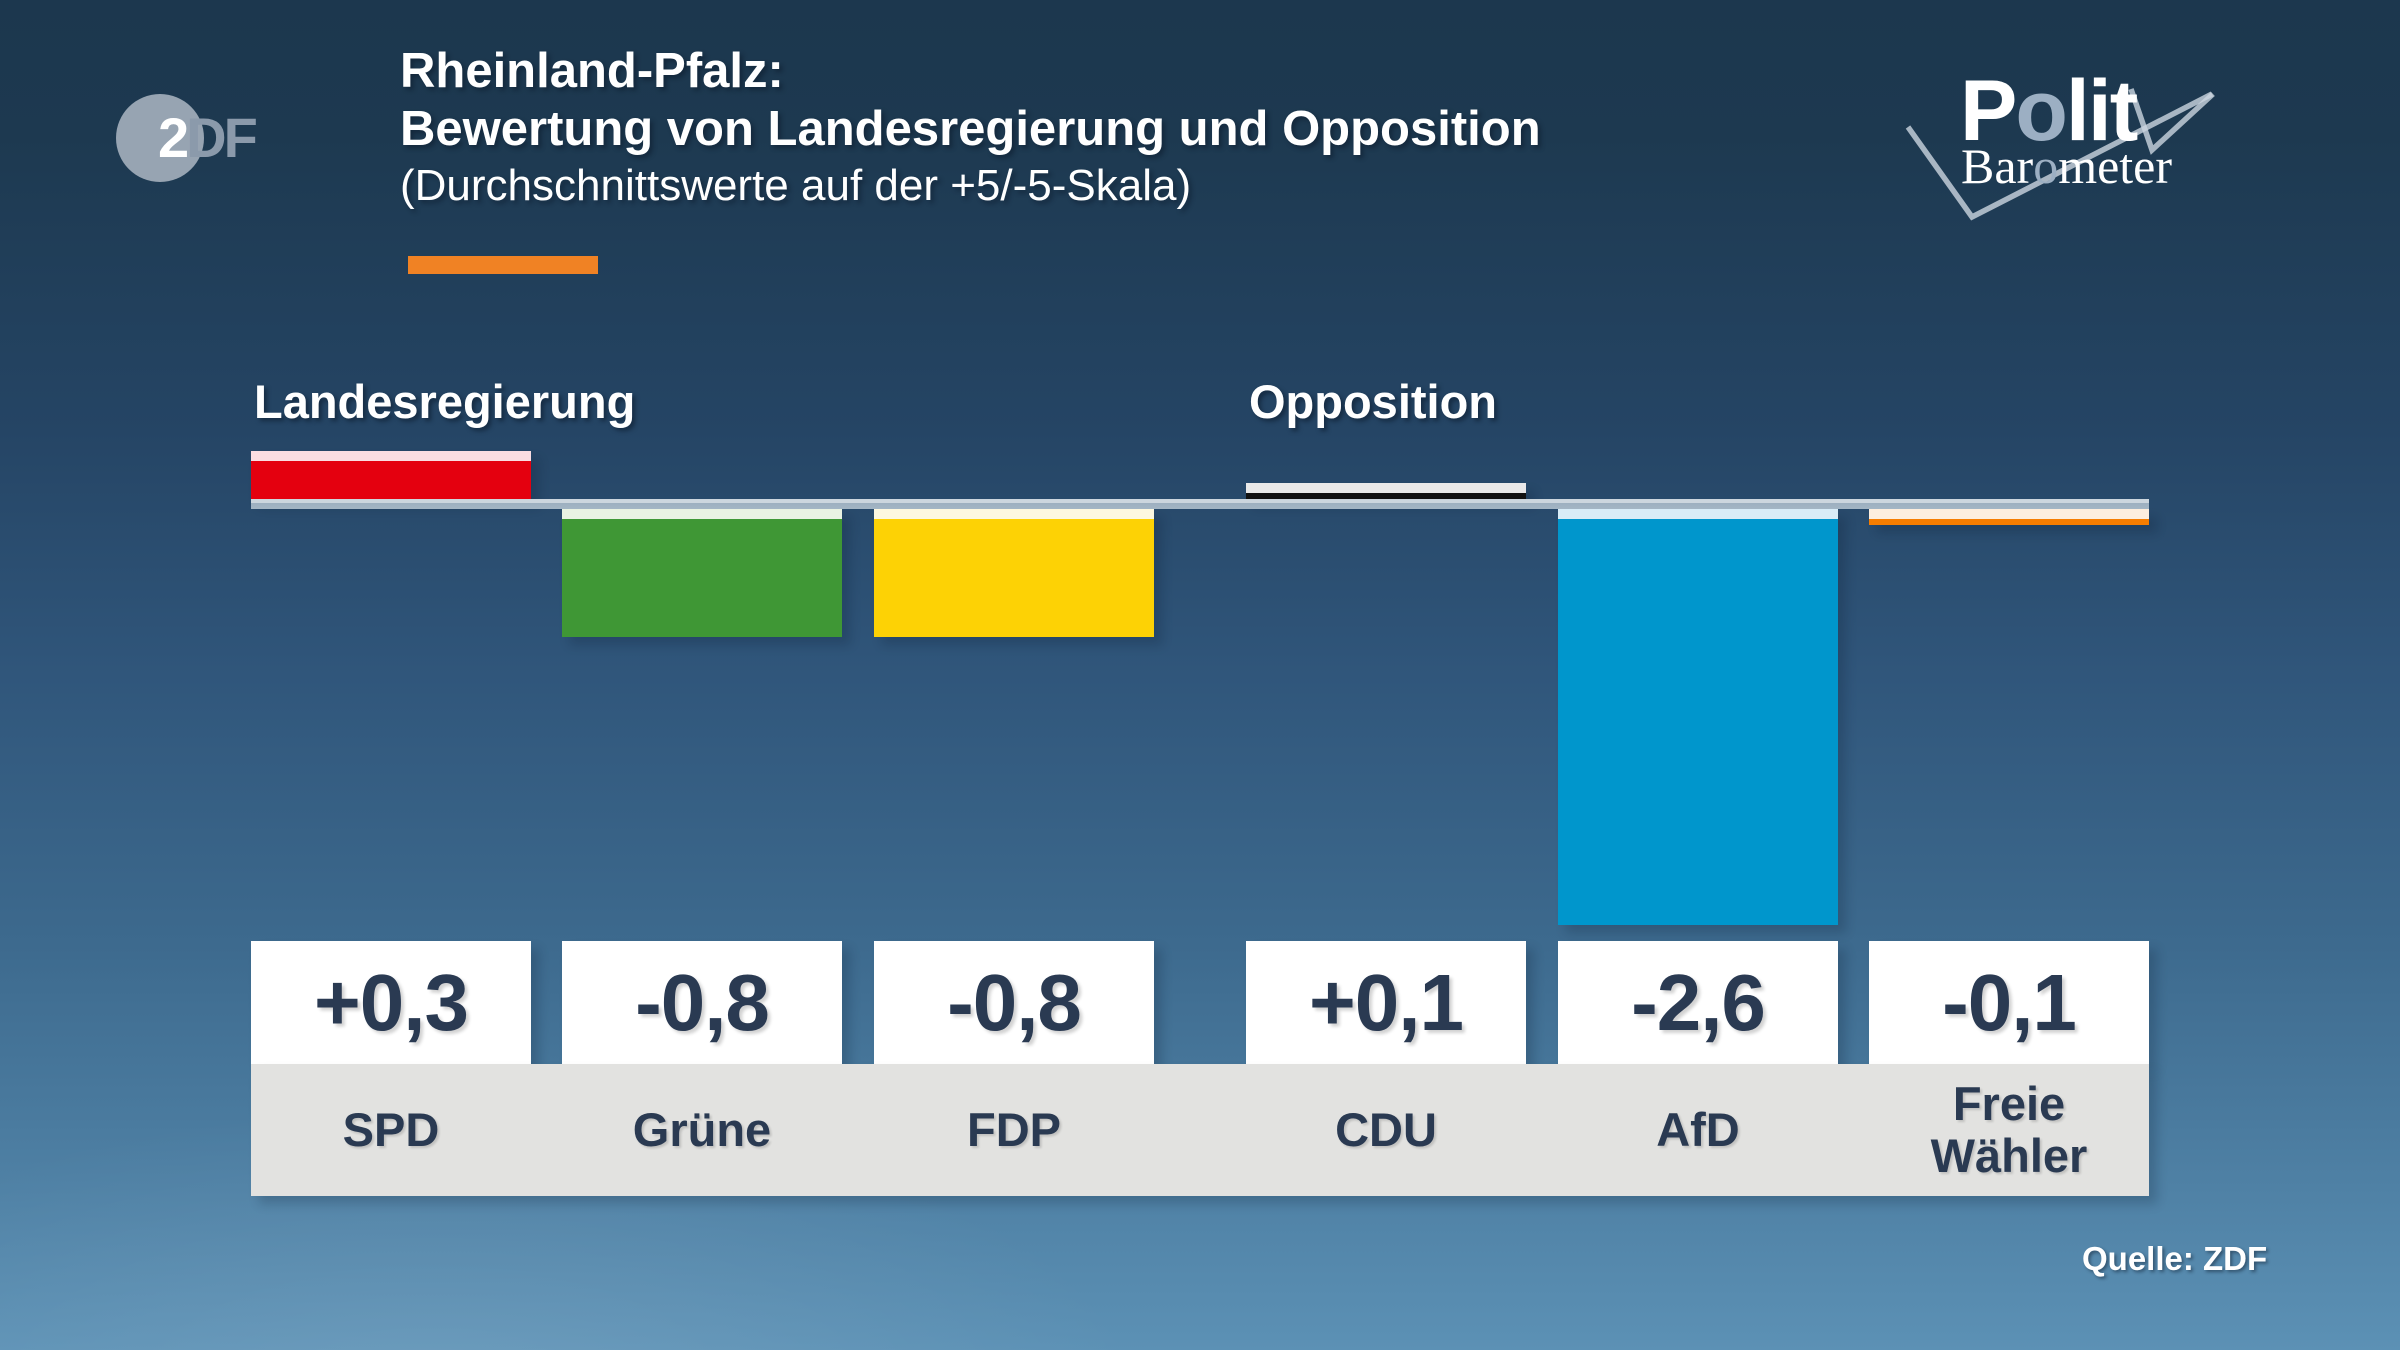  Describe the element at coordinates (2175, 1258) in the screenshot. I see `source-note: Quelle: ZDF` at that location.